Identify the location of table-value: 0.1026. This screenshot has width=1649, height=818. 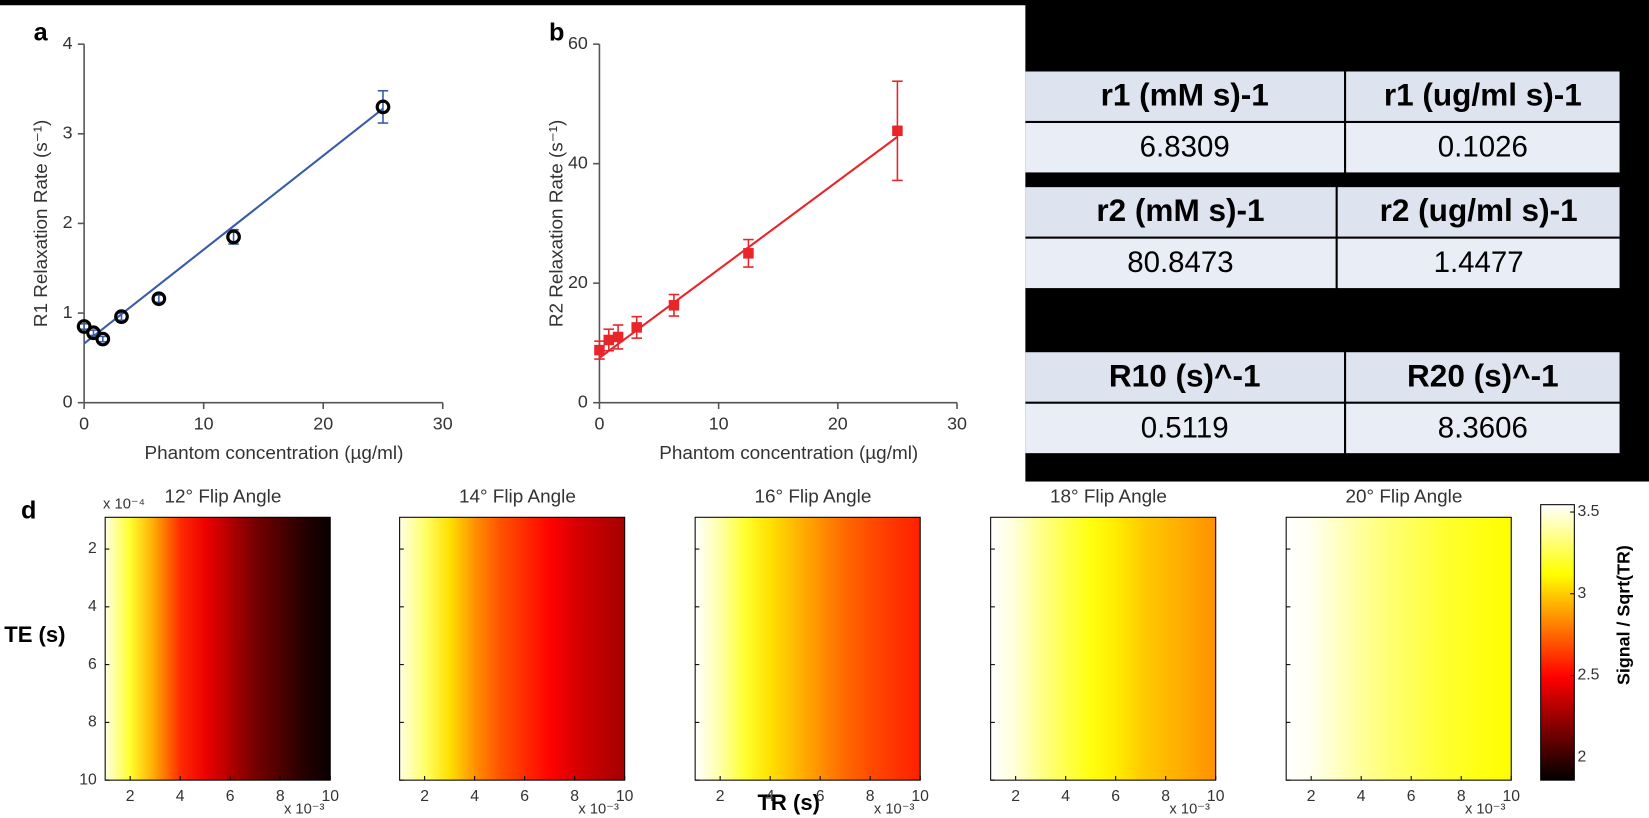
(1483, 147).